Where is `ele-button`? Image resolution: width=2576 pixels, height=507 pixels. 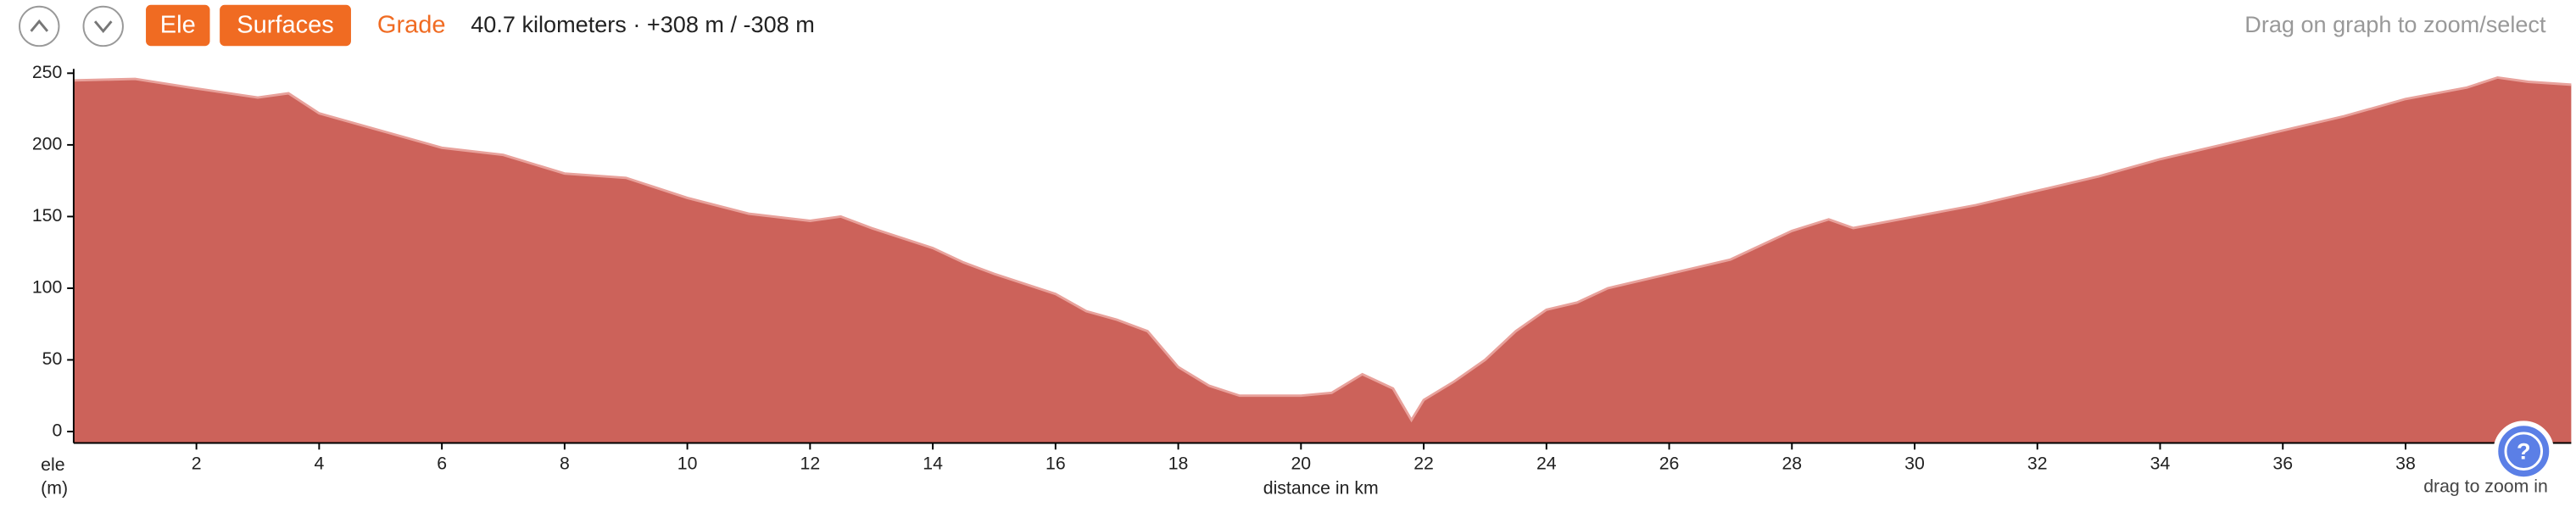
ele-button is located at coordinates (178, 25).